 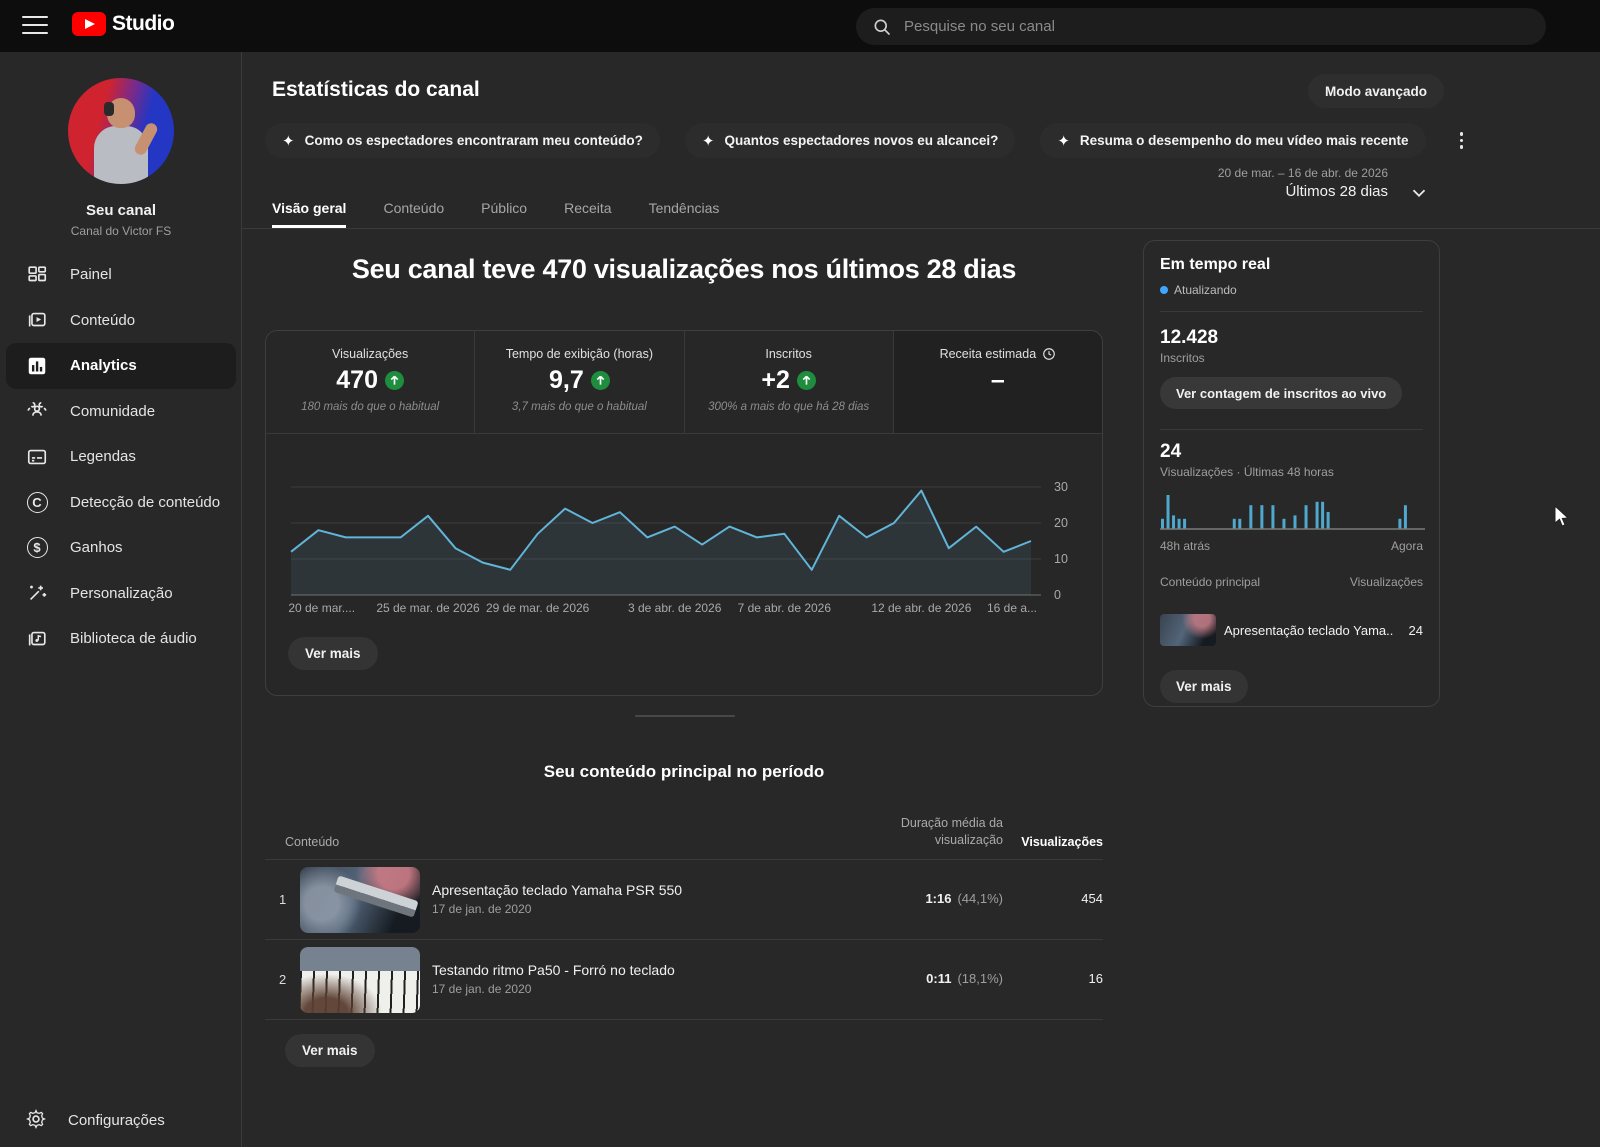 I want to click on tab-conteudo: Conteúdo, so click(x=414, y=208).